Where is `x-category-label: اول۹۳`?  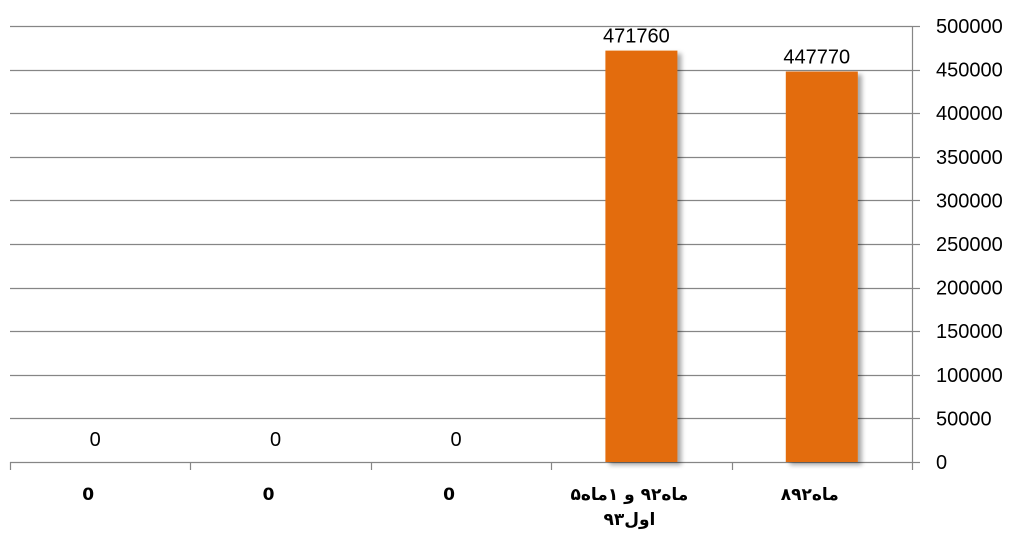 x-category-label: اول۹۳ is located at coordinates (629, 520).